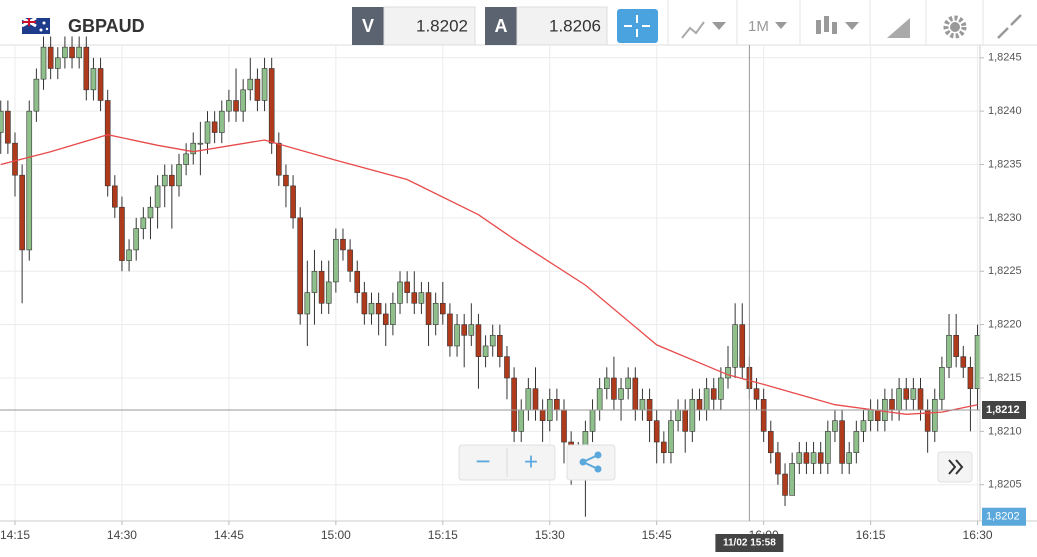 Image resolution: width=1037 pixels, height=557 pixels. What do you see at coordinates (637, 26) in the screenshot?
I see `crosshair-button` at bounding box center [637, 26].